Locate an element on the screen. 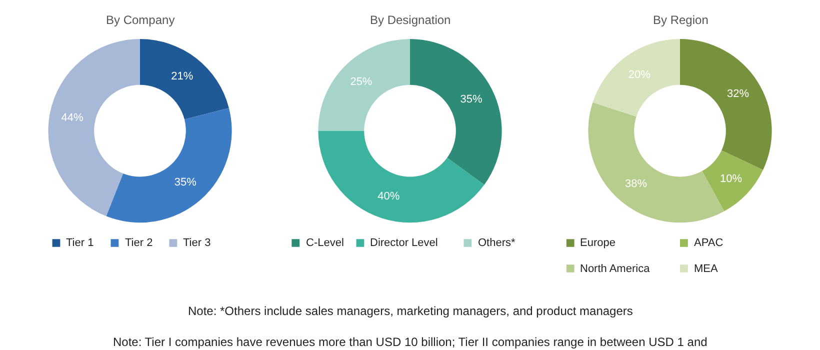 Image resolution: width=820 pixels, height=350 pixels. legend-label: C-Level is located at coordinates (325, 243).